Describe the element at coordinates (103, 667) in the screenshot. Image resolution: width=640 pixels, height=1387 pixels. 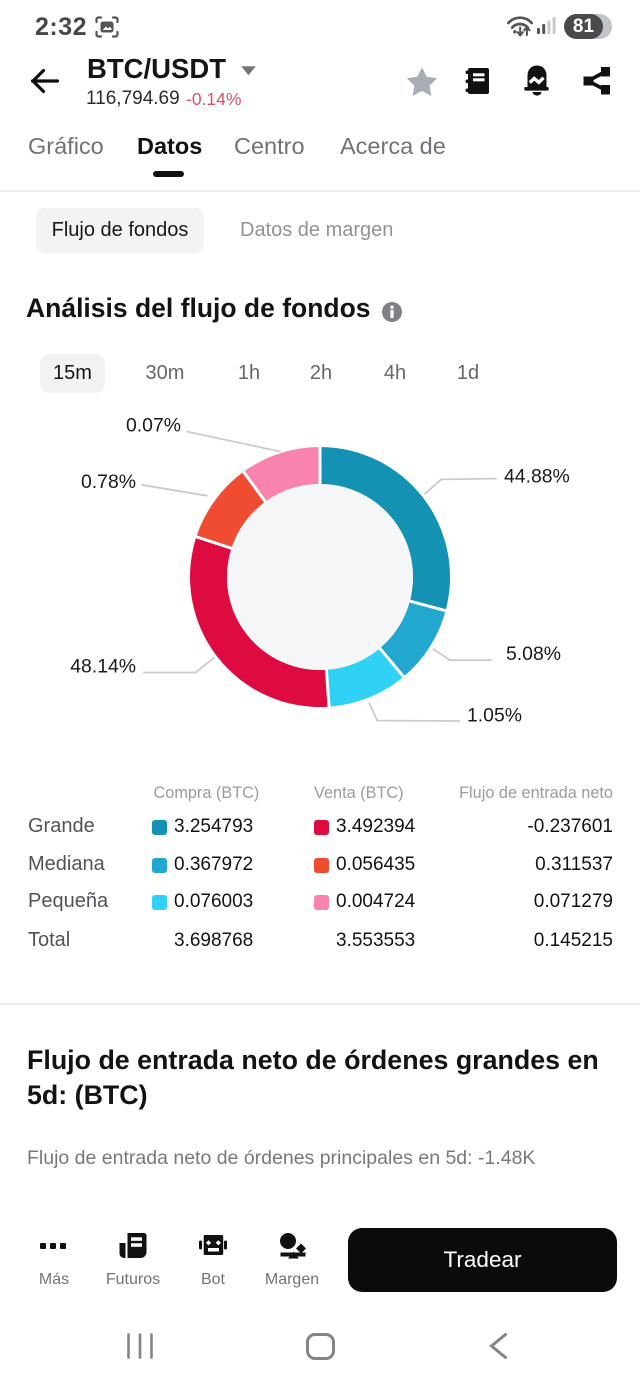
I see `svg-text: 48.14%` at that location.